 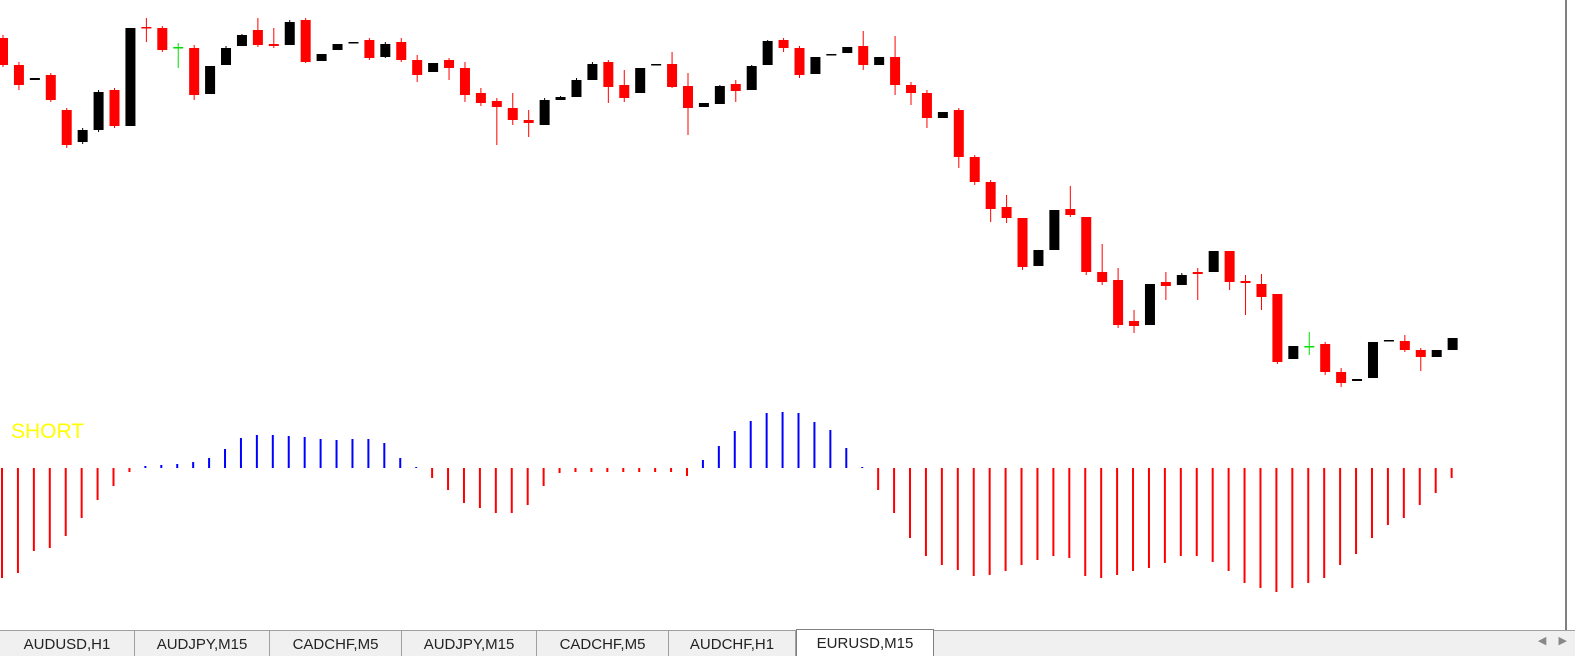 What do you see at coordinates (1552, 641) in the screenshot?
I see `scroll-arrows: ◀ ▶` at bounding box center [1552, 641].